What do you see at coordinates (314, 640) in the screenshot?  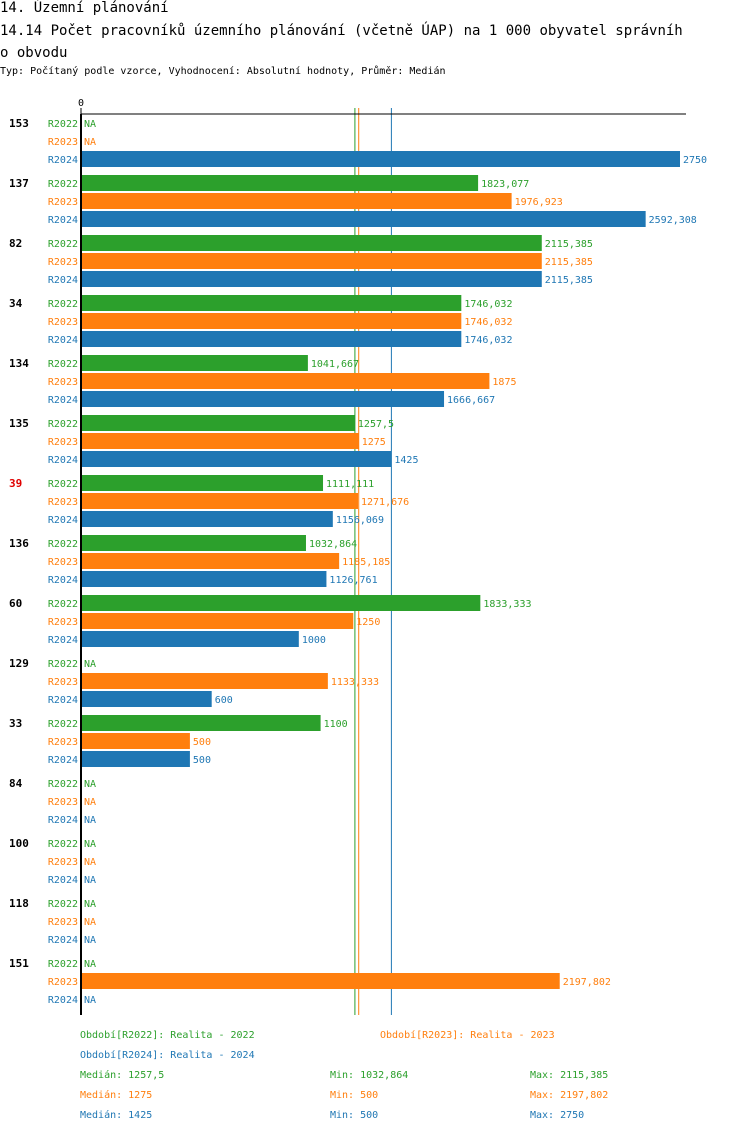 I see `data-label: 1000` at bounding box center [314, 640].